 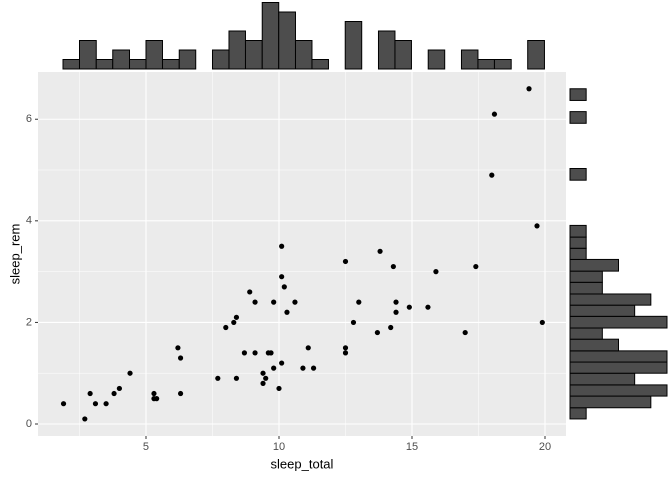 I want to click on y-axis-title: sleep_rem, so click(x=14, y=254).